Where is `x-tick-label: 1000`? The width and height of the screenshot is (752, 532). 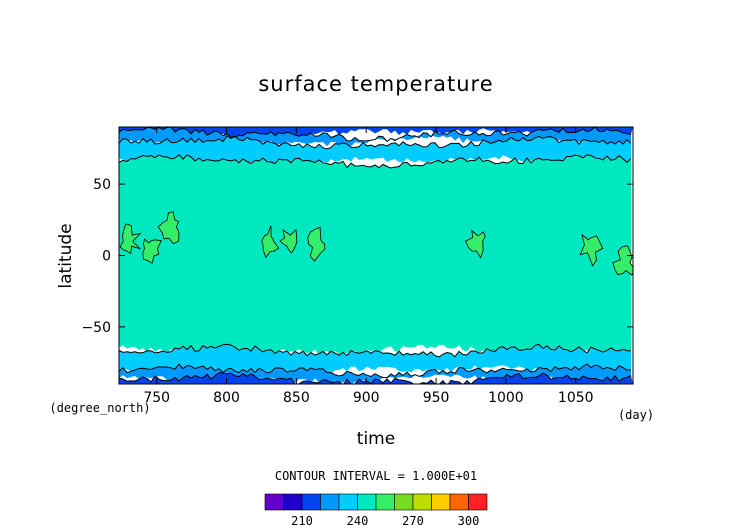 x-tick-label: 1000 is located at coordinates (506, 398).